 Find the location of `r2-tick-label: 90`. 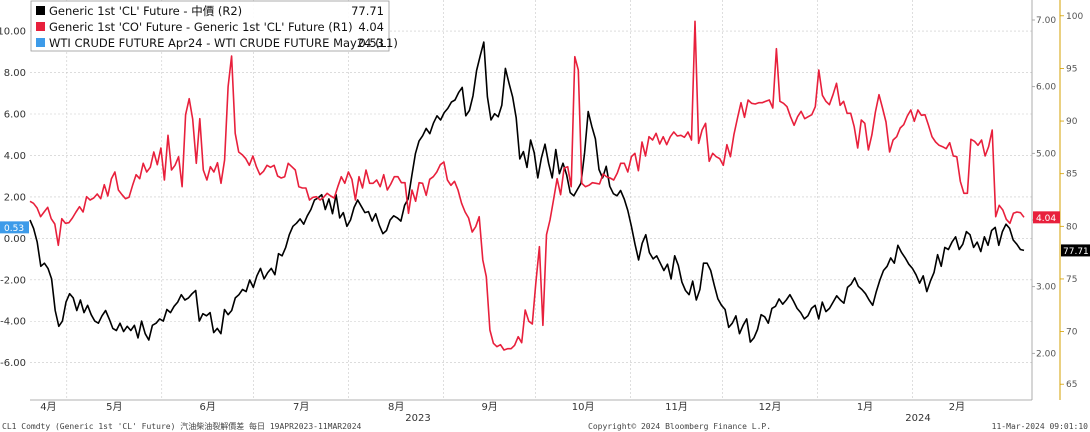

r2-tick-label: 90 is located at coordinates (1072, 122).